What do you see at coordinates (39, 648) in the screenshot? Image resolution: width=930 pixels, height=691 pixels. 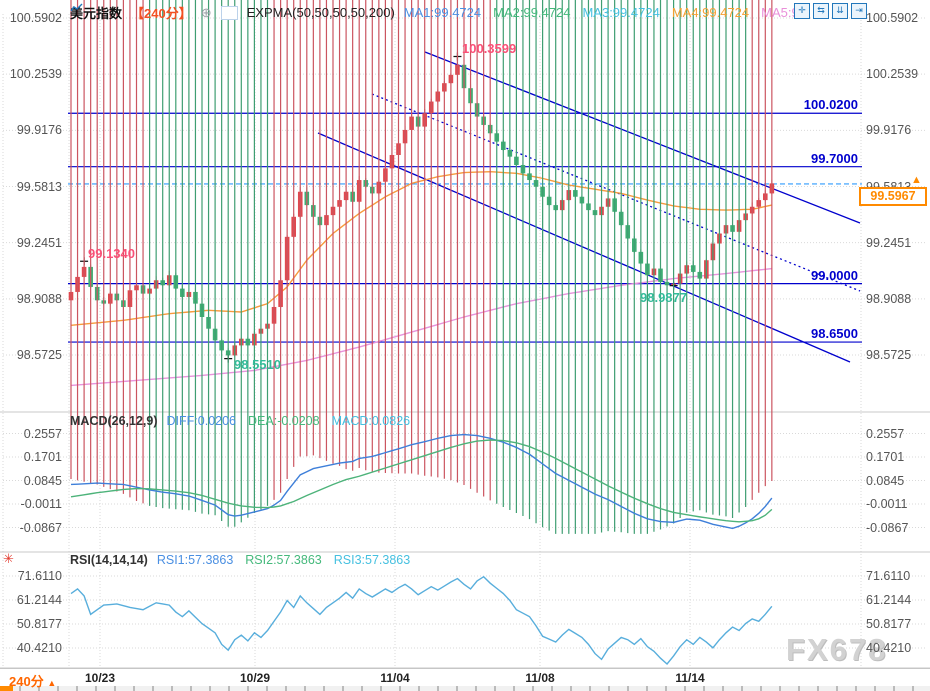 I see `rsi-axis-label-left: 40.4210` at bounding box center [39, 648].